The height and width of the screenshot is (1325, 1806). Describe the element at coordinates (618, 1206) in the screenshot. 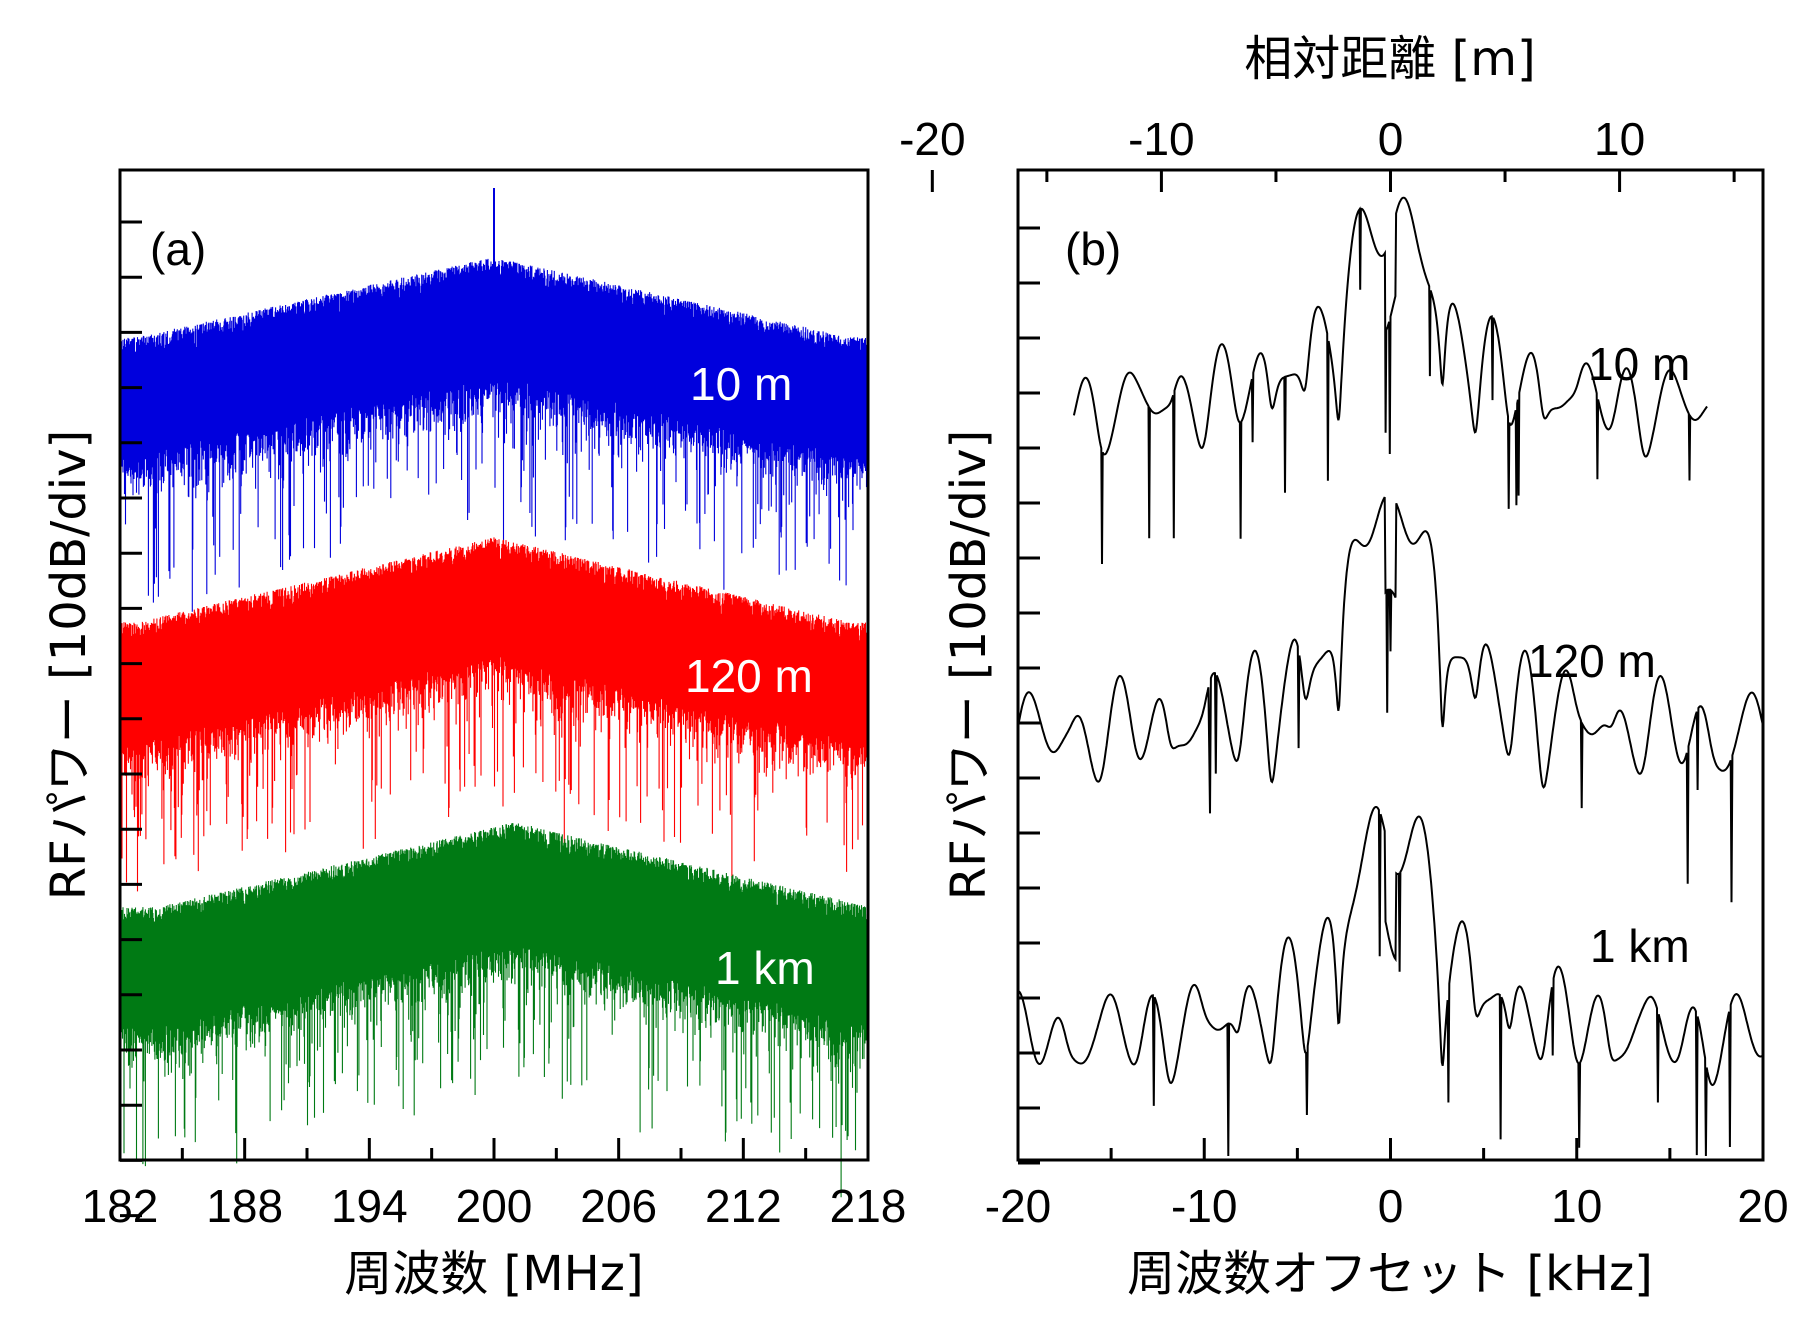

I see `panel-a-x-tick-label: 206` at that location.